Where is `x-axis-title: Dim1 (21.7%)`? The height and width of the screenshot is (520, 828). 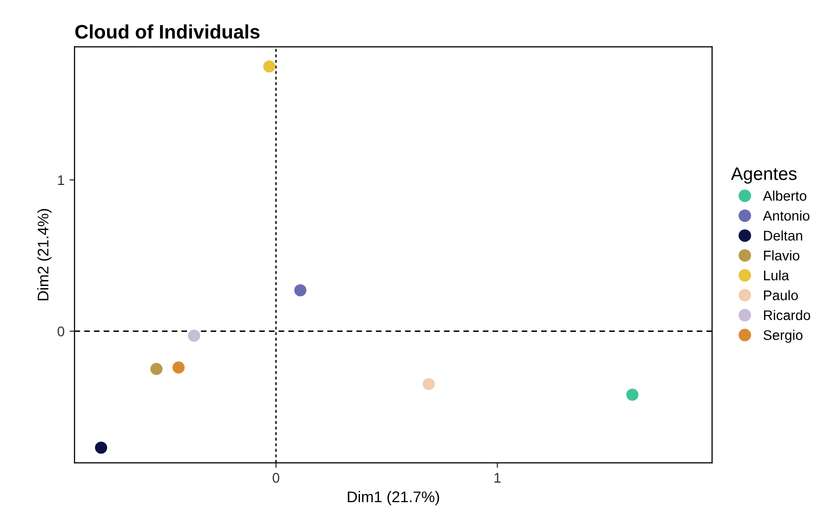
x-axis-title: Dim1 (21.7%) is located at coordinates (394, 498).